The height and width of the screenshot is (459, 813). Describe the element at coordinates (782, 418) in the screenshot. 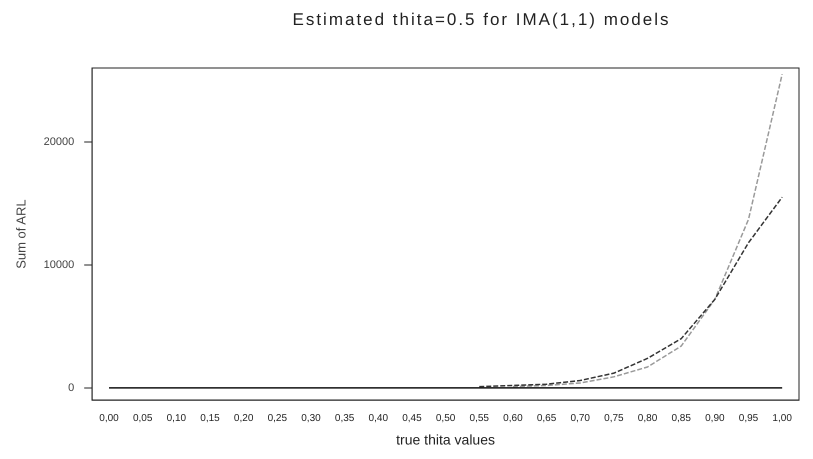

I see `x-tick-label: 1,00` at that location.